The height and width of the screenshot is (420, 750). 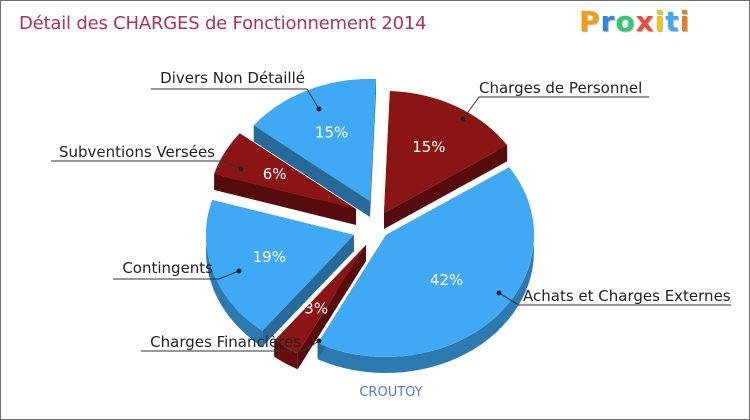 I want to click on slice-category-label: Divers Non Détaillé, so click(x=232, y=78).